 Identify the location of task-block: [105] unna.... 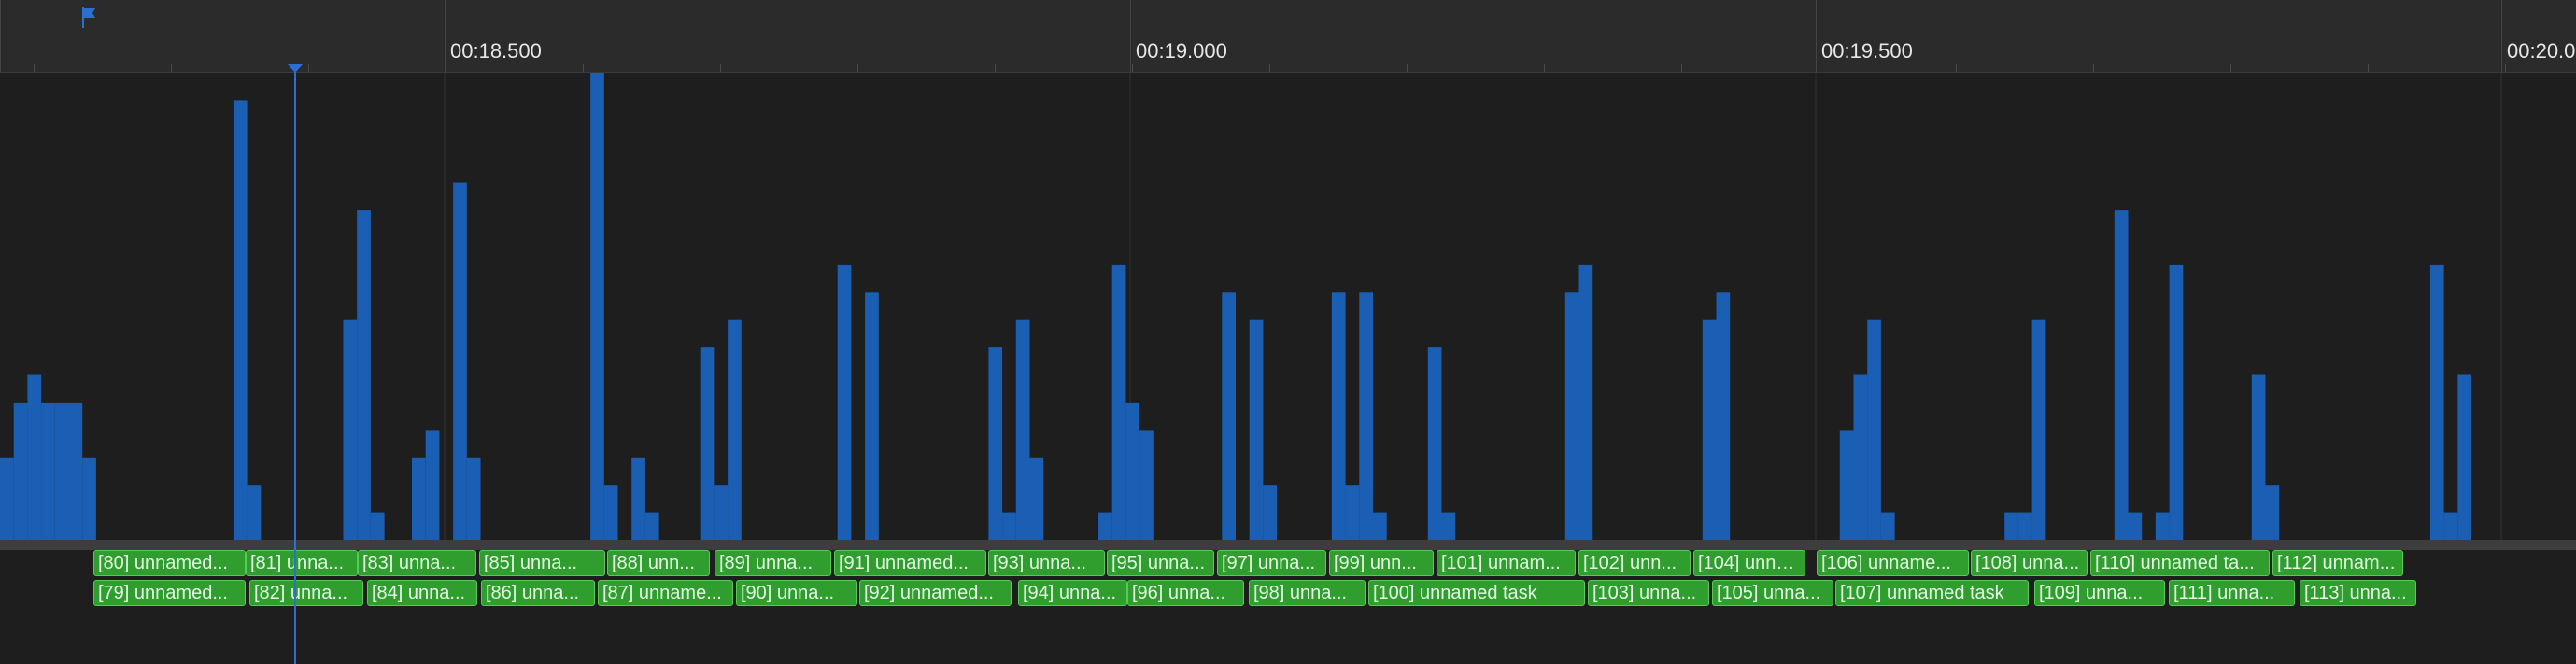
(1772, 593).